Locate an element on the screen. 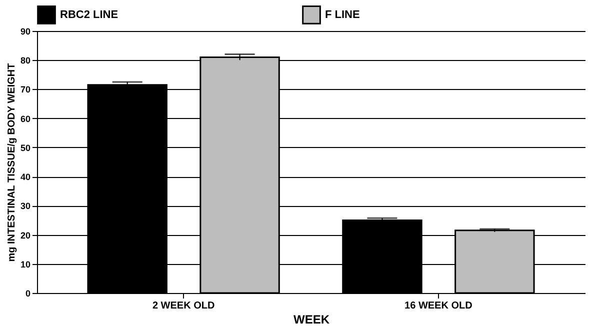  legend-label: RBC2 LINE is located at coordinates (89, 14).